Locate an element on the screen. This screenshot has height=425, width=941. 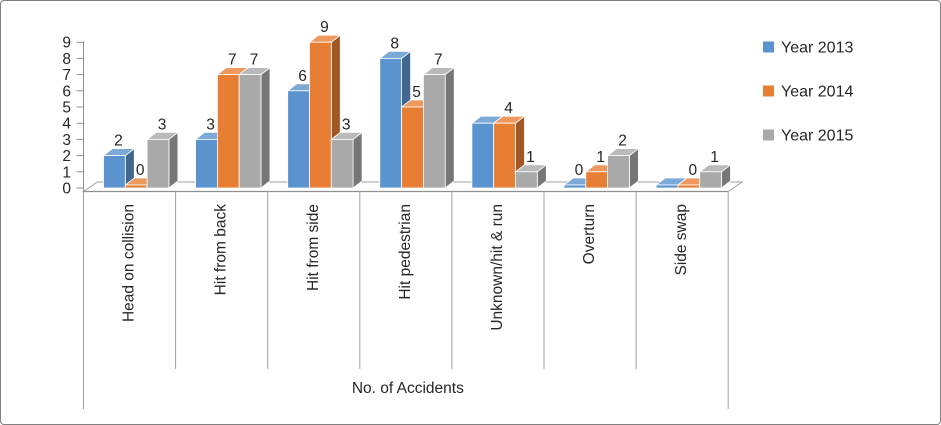
data-label: 9 is located at coordinates (324, 27).